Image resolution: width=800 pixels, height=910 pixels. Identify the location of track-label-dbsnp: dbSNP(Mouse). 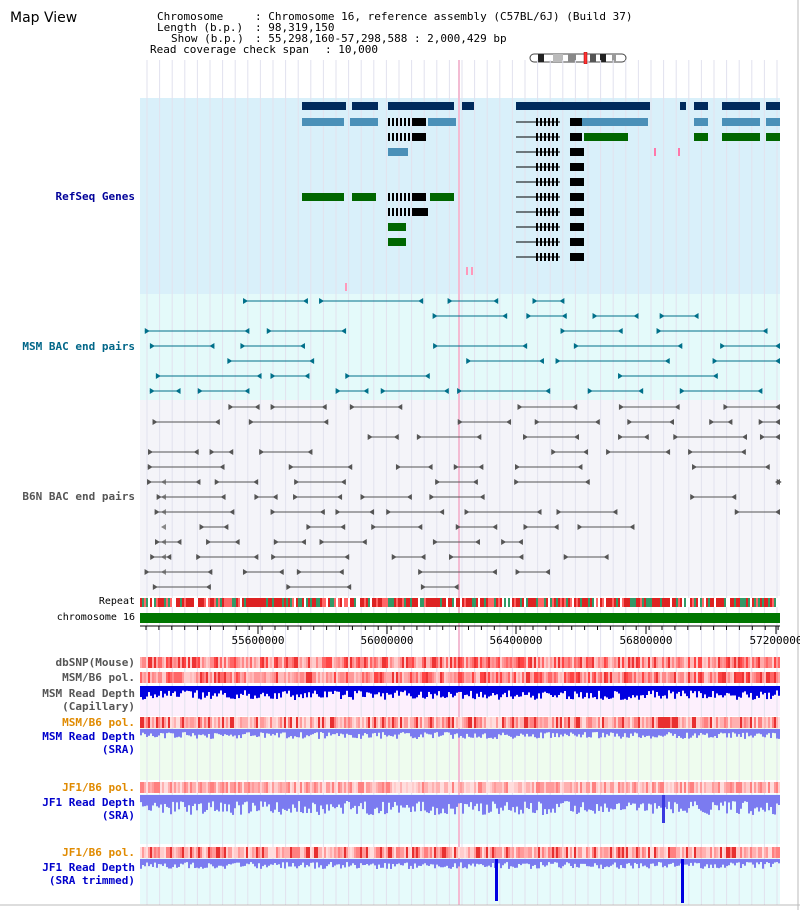
(95, 662).